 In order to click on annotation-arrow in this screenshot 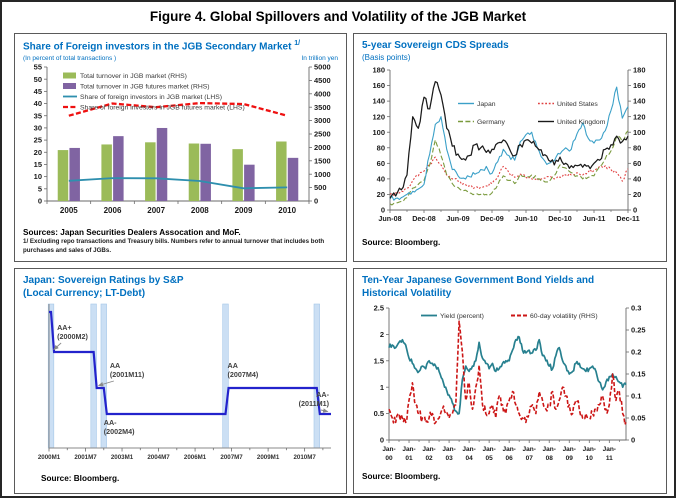, I will do `click(105, 383)`.